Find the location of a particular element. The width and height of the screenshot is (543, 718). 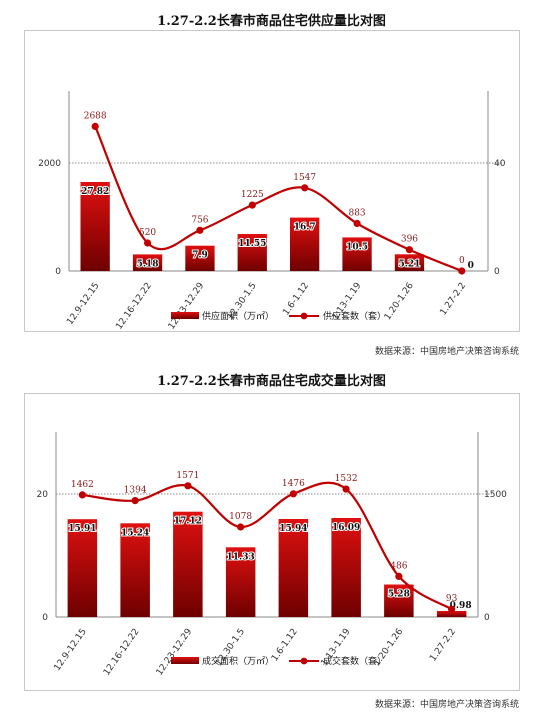

bar-value-label: 7.9 is located at coordinates (200, 256).